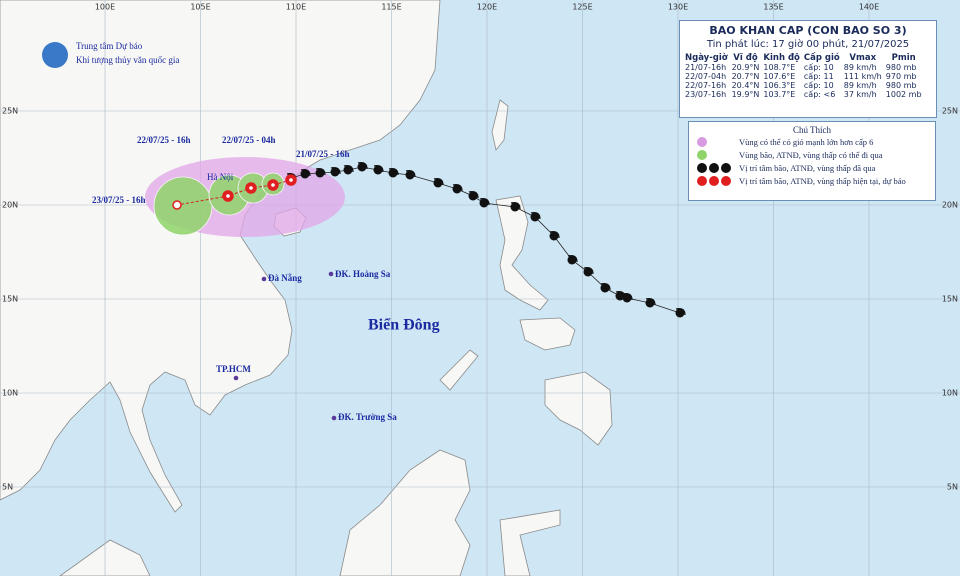 This screenshot has height=576, width=960. I want to click on place-label: Hà Nội, so click(220, 177).